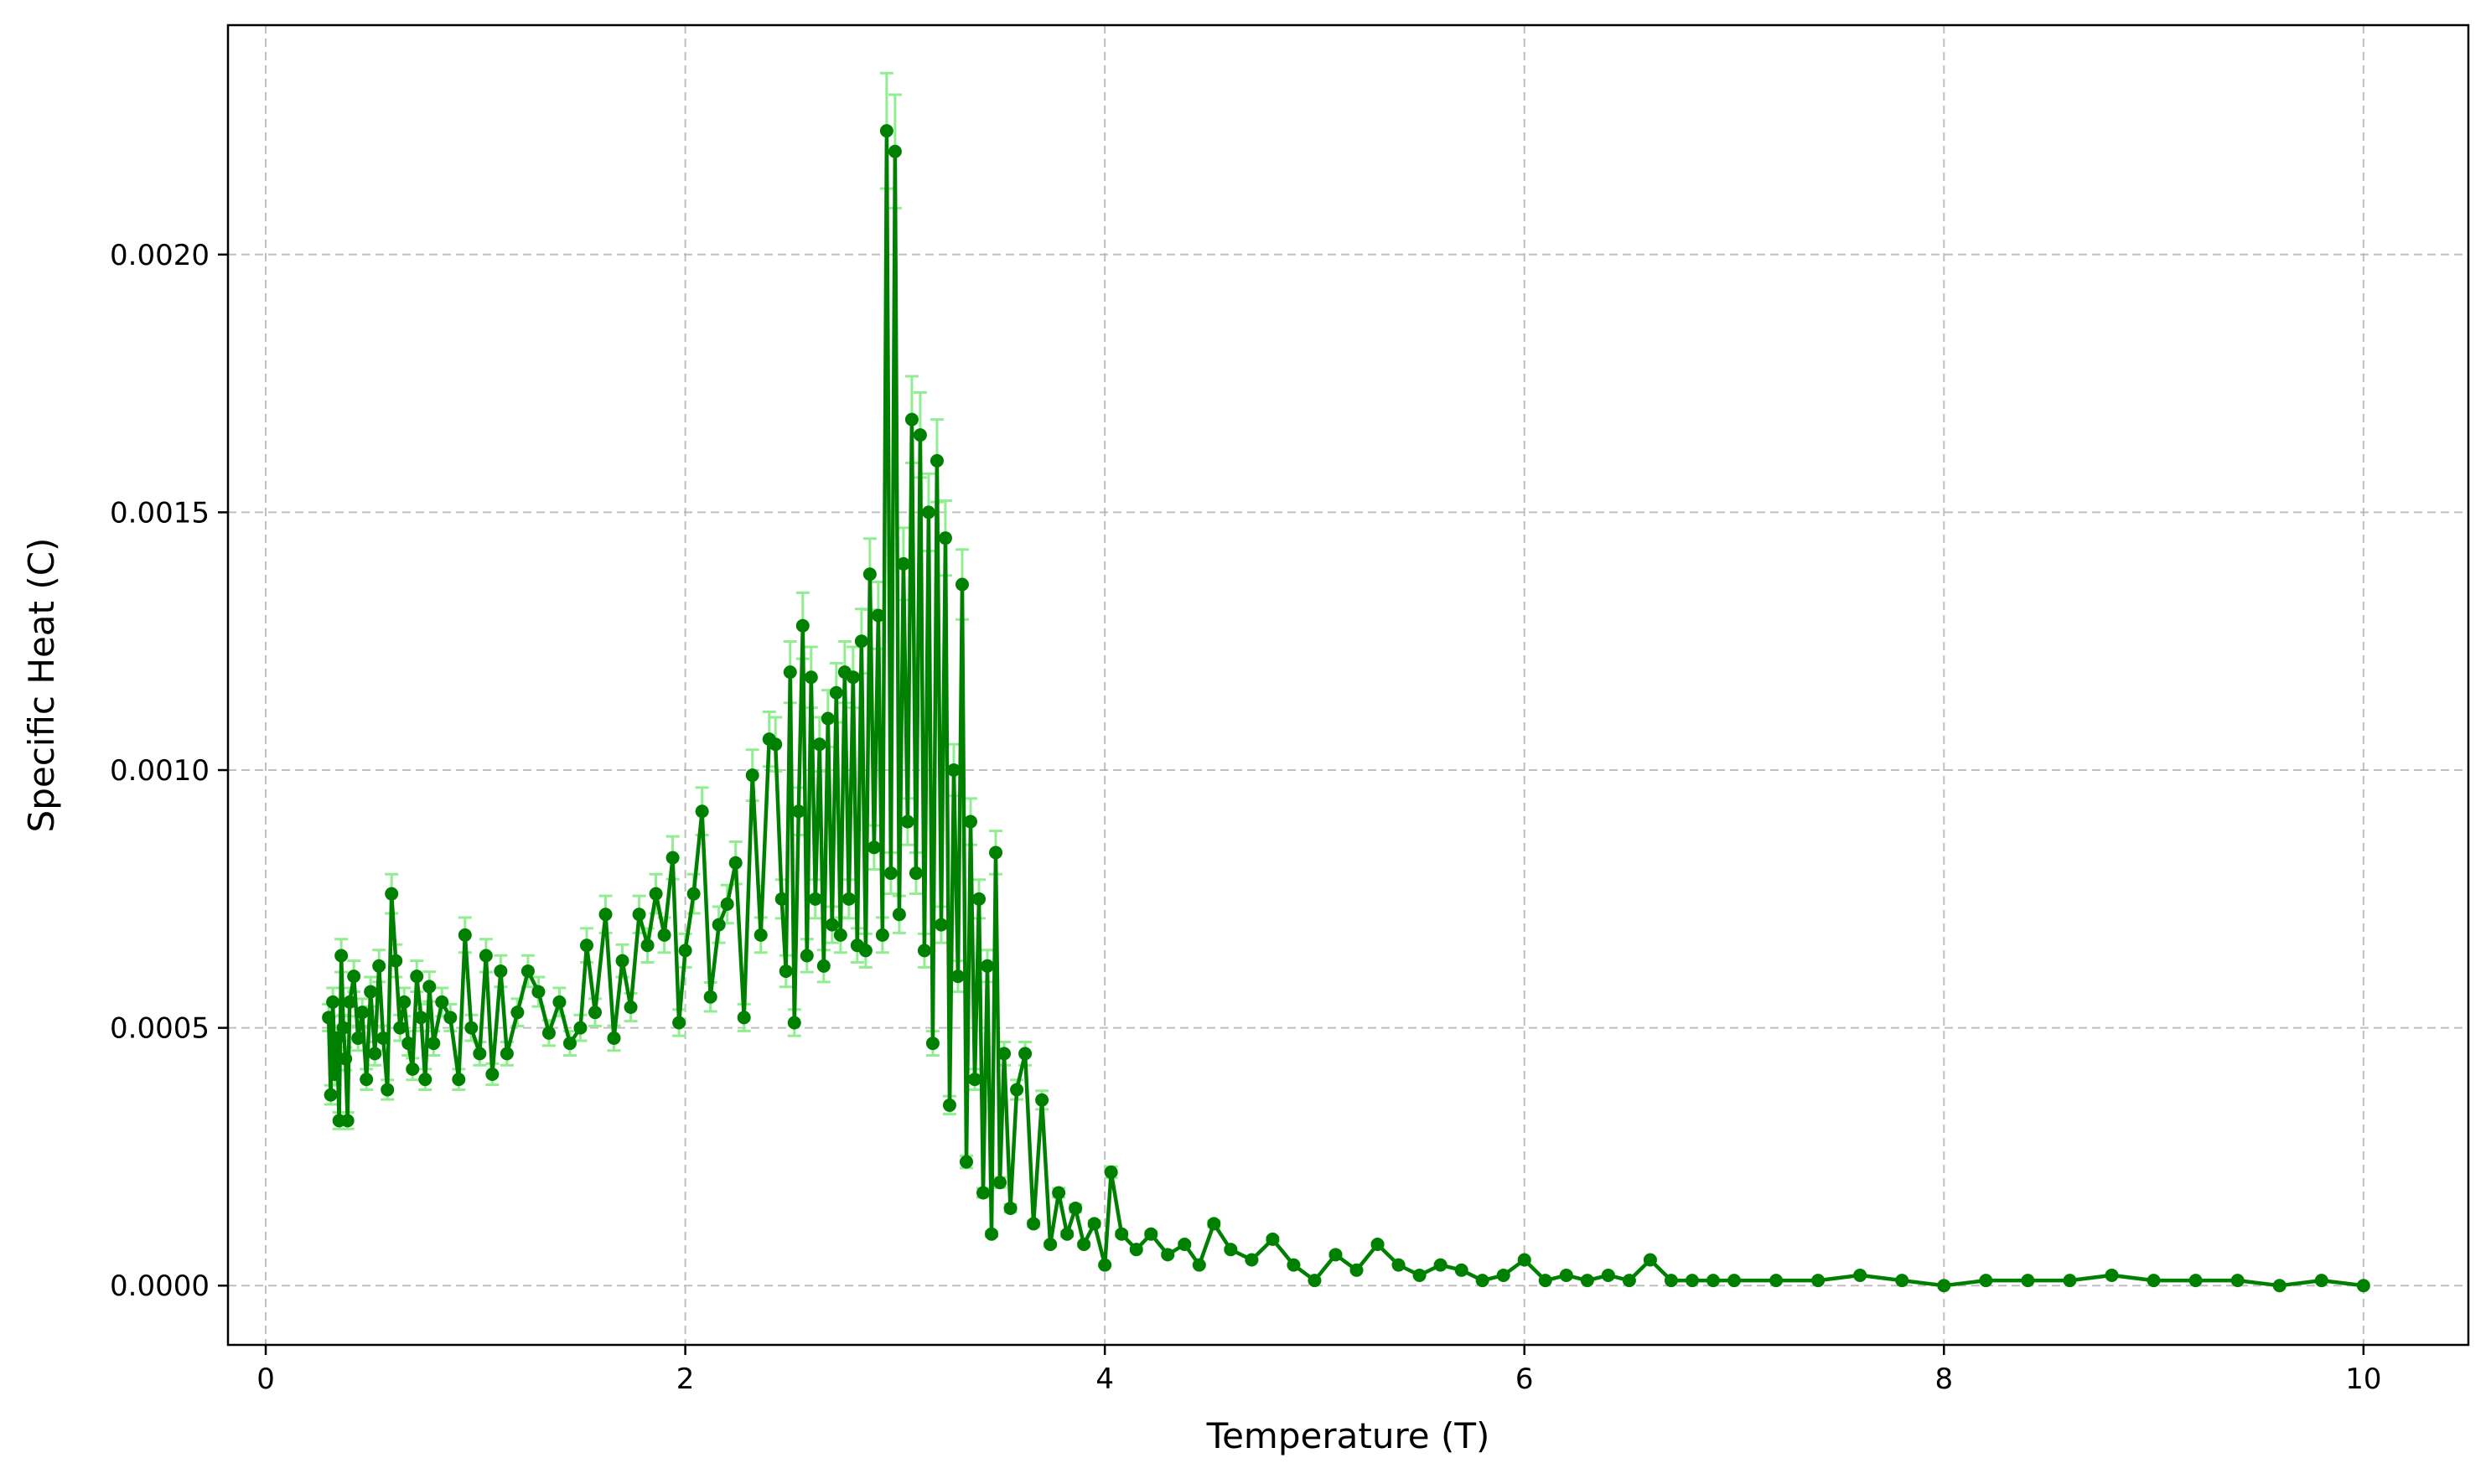  What do you see at coordinates (1524, 1379) in the screenshot?
I see `x-tick-label: 6` at bounding box center [1524, 1379].